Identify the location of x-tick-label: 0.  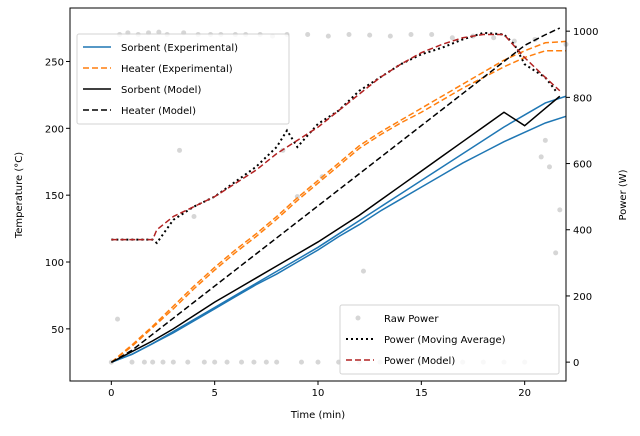
(111, 393).